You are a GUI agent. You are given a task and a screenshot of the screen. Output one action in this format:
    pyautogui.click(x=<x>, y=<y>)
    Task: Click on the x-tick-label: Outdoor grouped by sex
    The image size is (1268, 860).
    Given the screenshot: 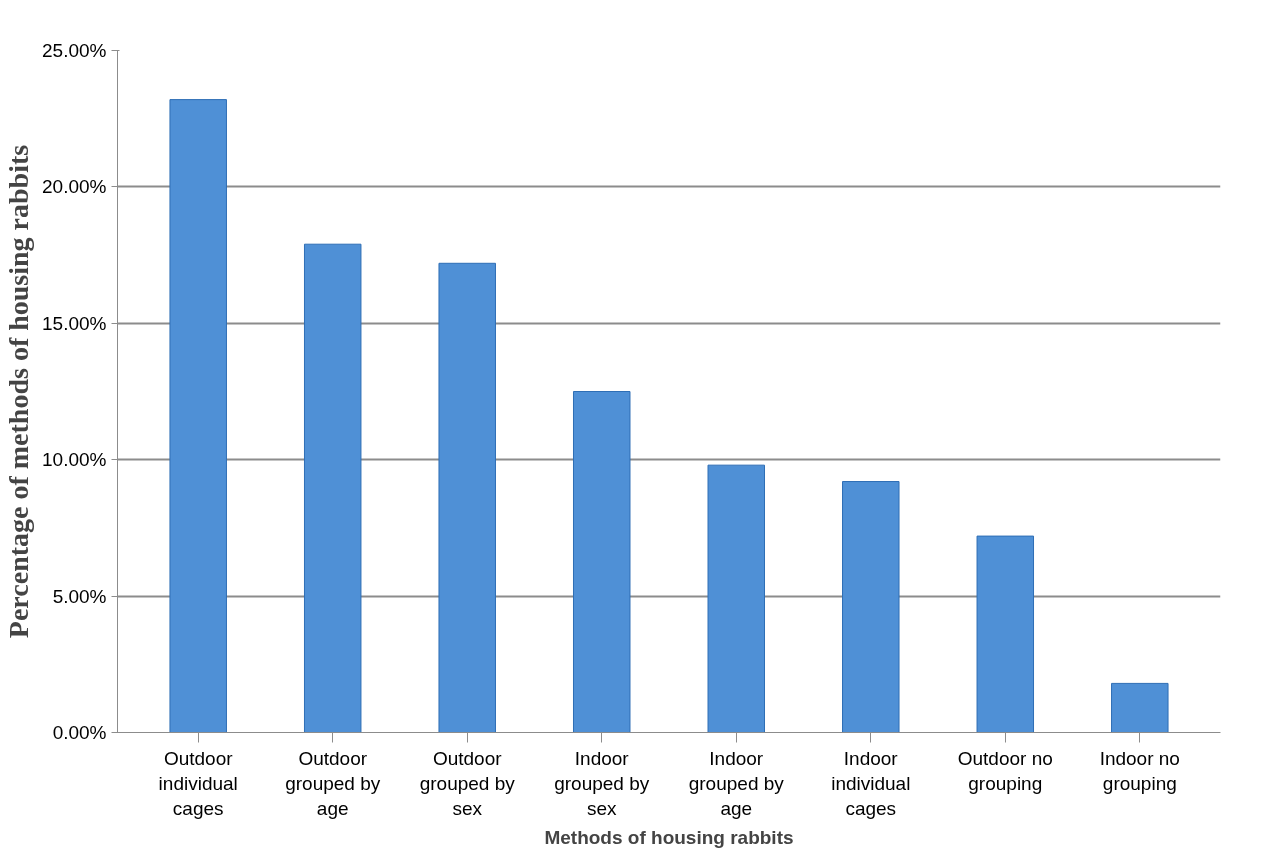 What is the action you would take?
    pyautogui.click(x=467, y=783)
    